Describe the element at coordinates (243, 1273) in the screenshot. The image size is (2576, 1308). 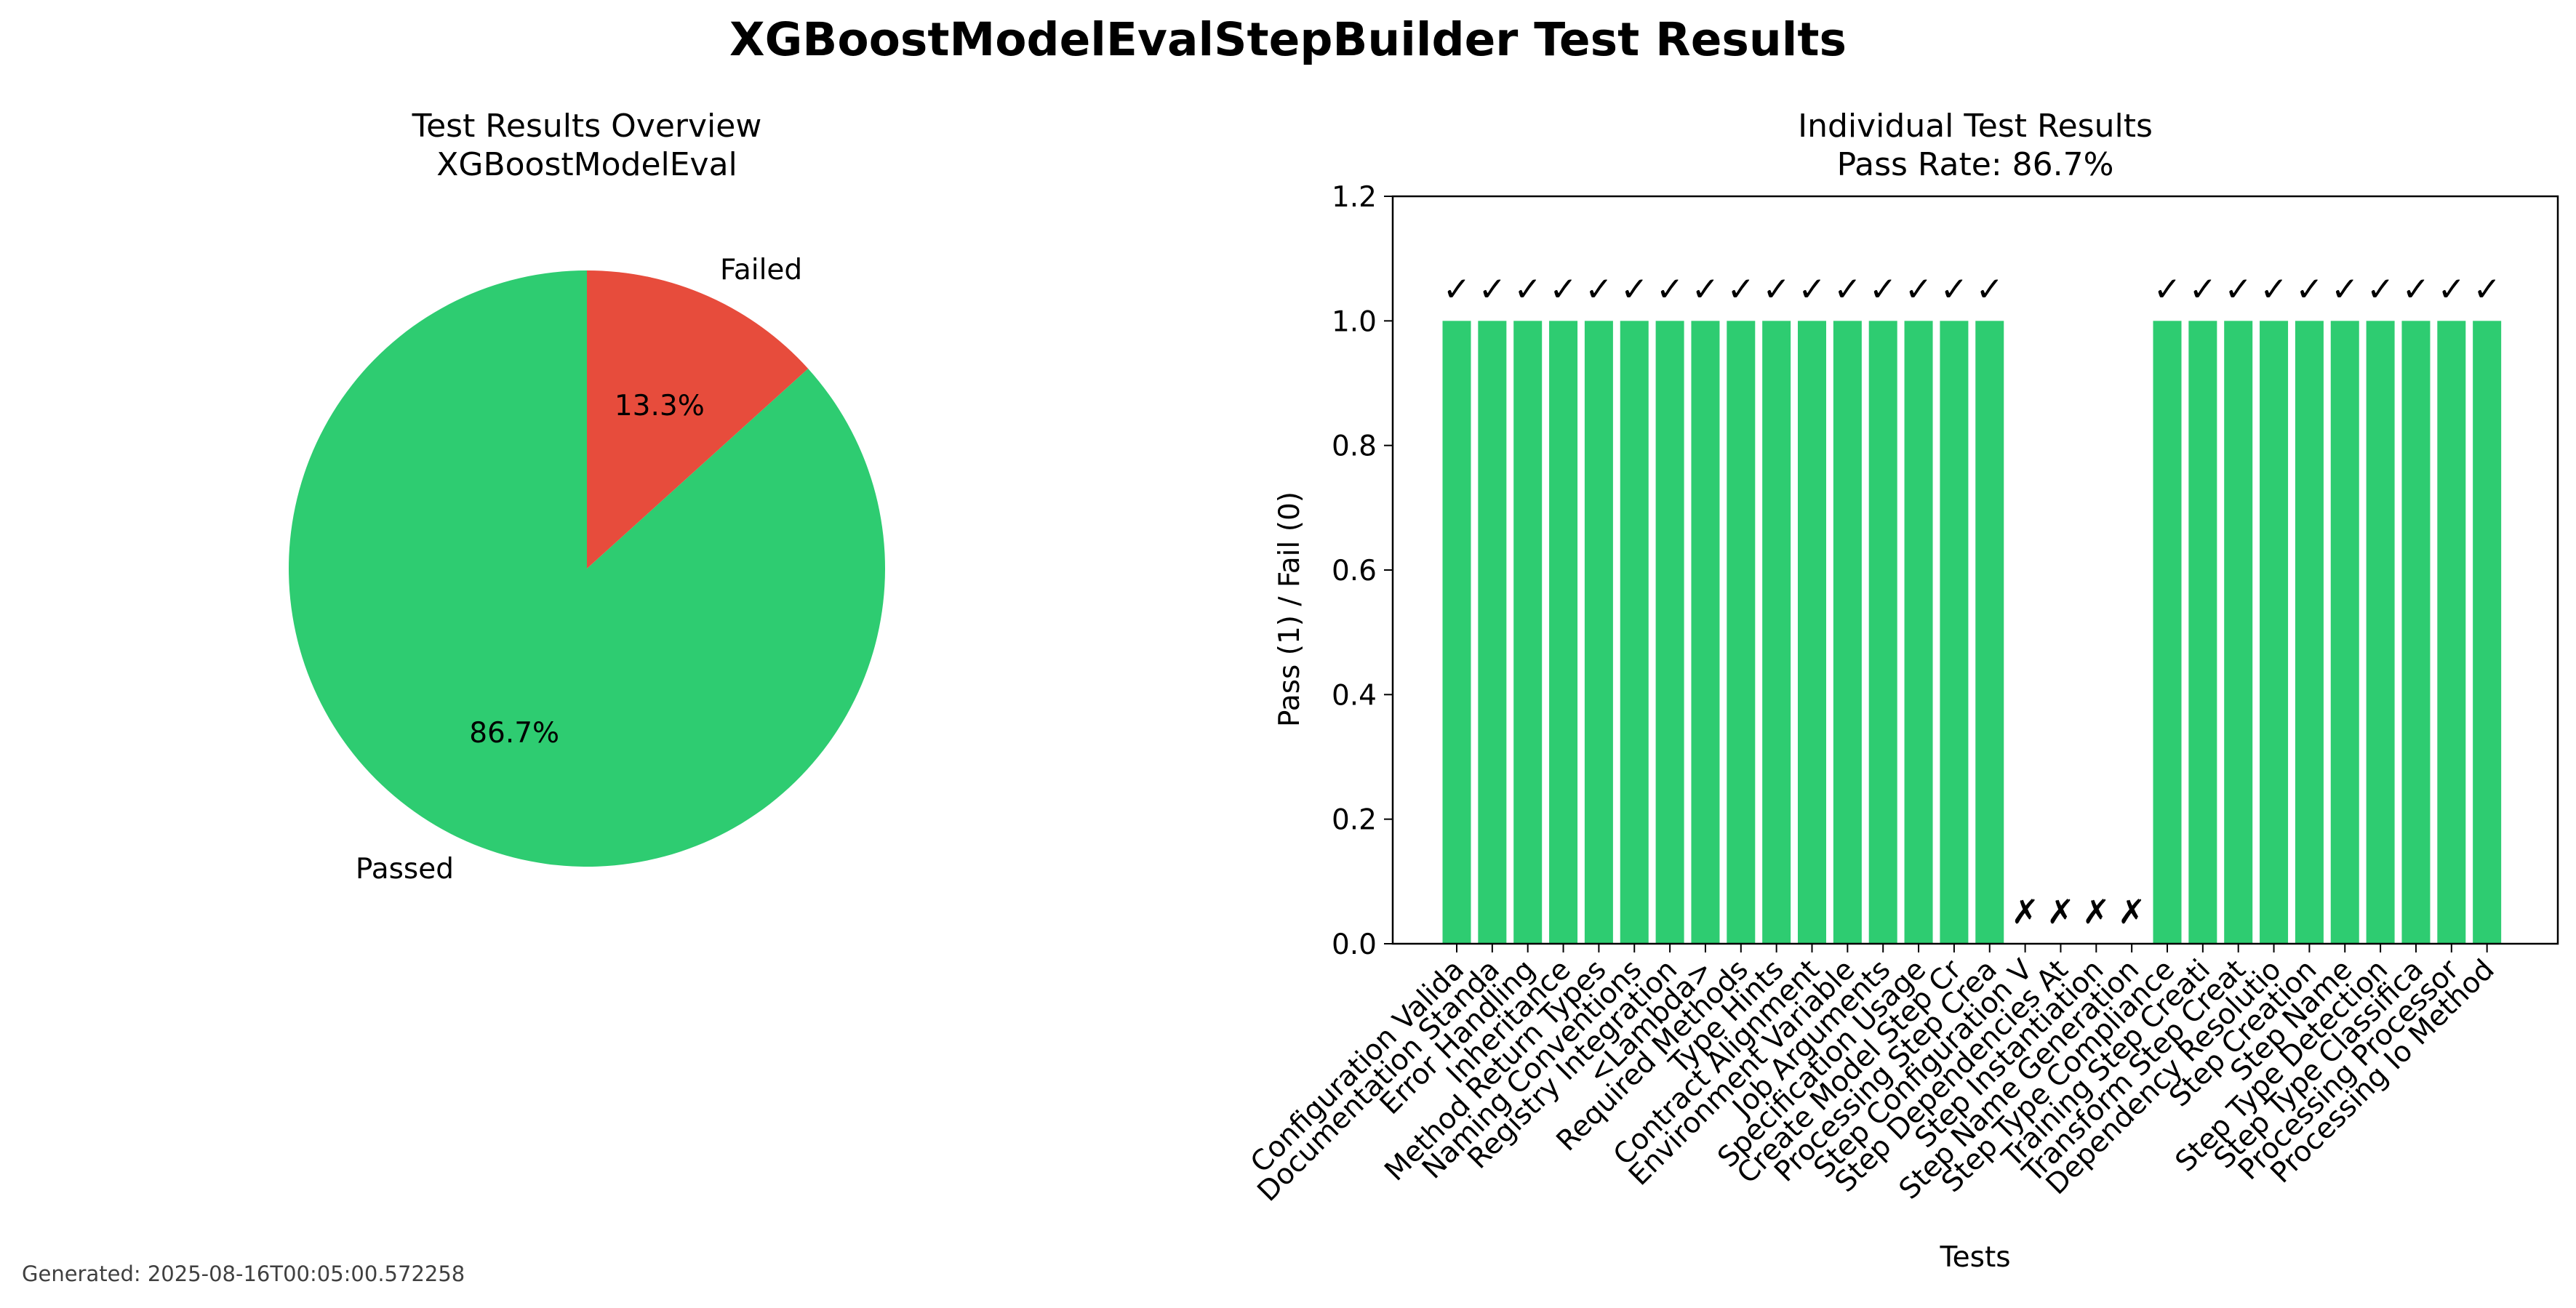
I see `generated-timestamp: Generated: 2025-08-16T00:05:00.572258` at that location.